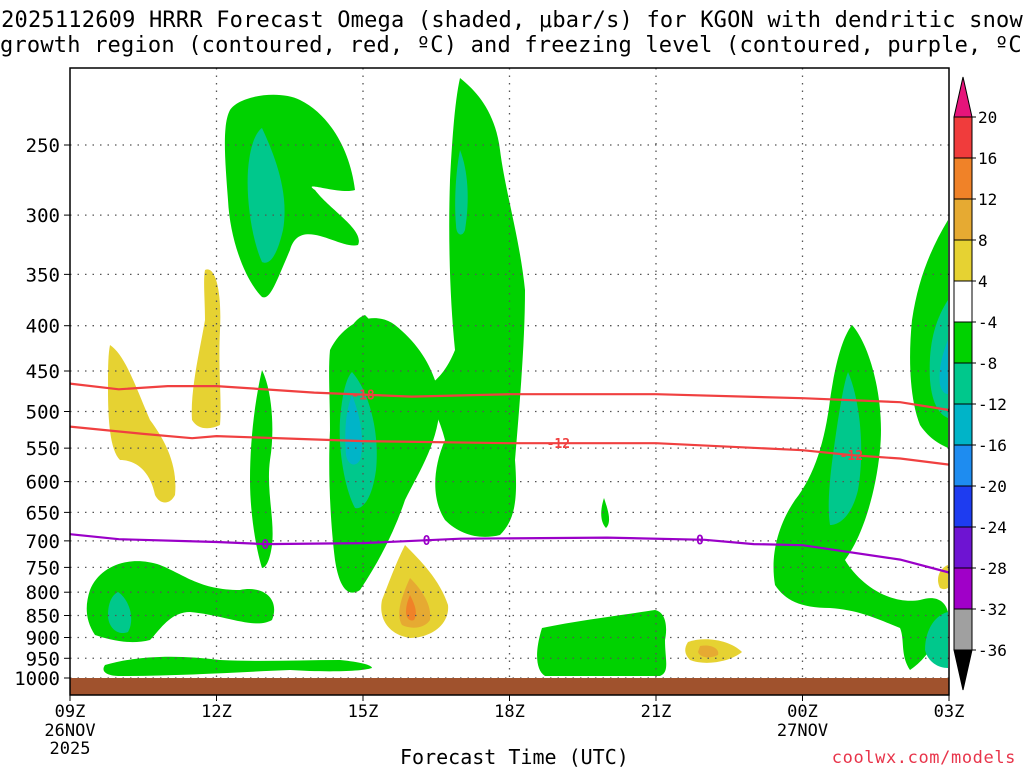  I want to click on x-tick-label: 15Z, so click(363, 712).